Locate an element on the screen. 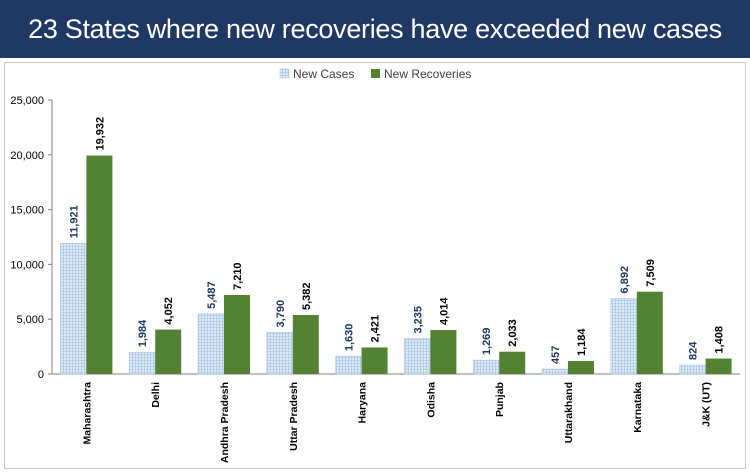  y-tick-label: 15,000 is located at coordinates (27, 211).